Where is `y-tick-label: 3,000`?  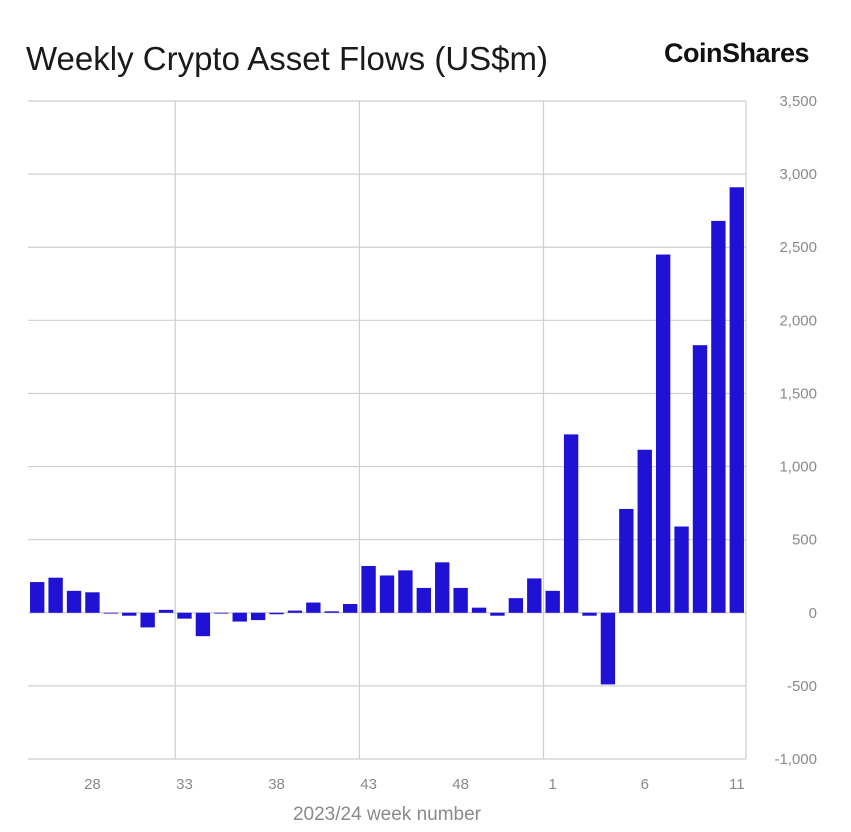
y-tick-label: 3,000 is located at coordinates (798, 174).